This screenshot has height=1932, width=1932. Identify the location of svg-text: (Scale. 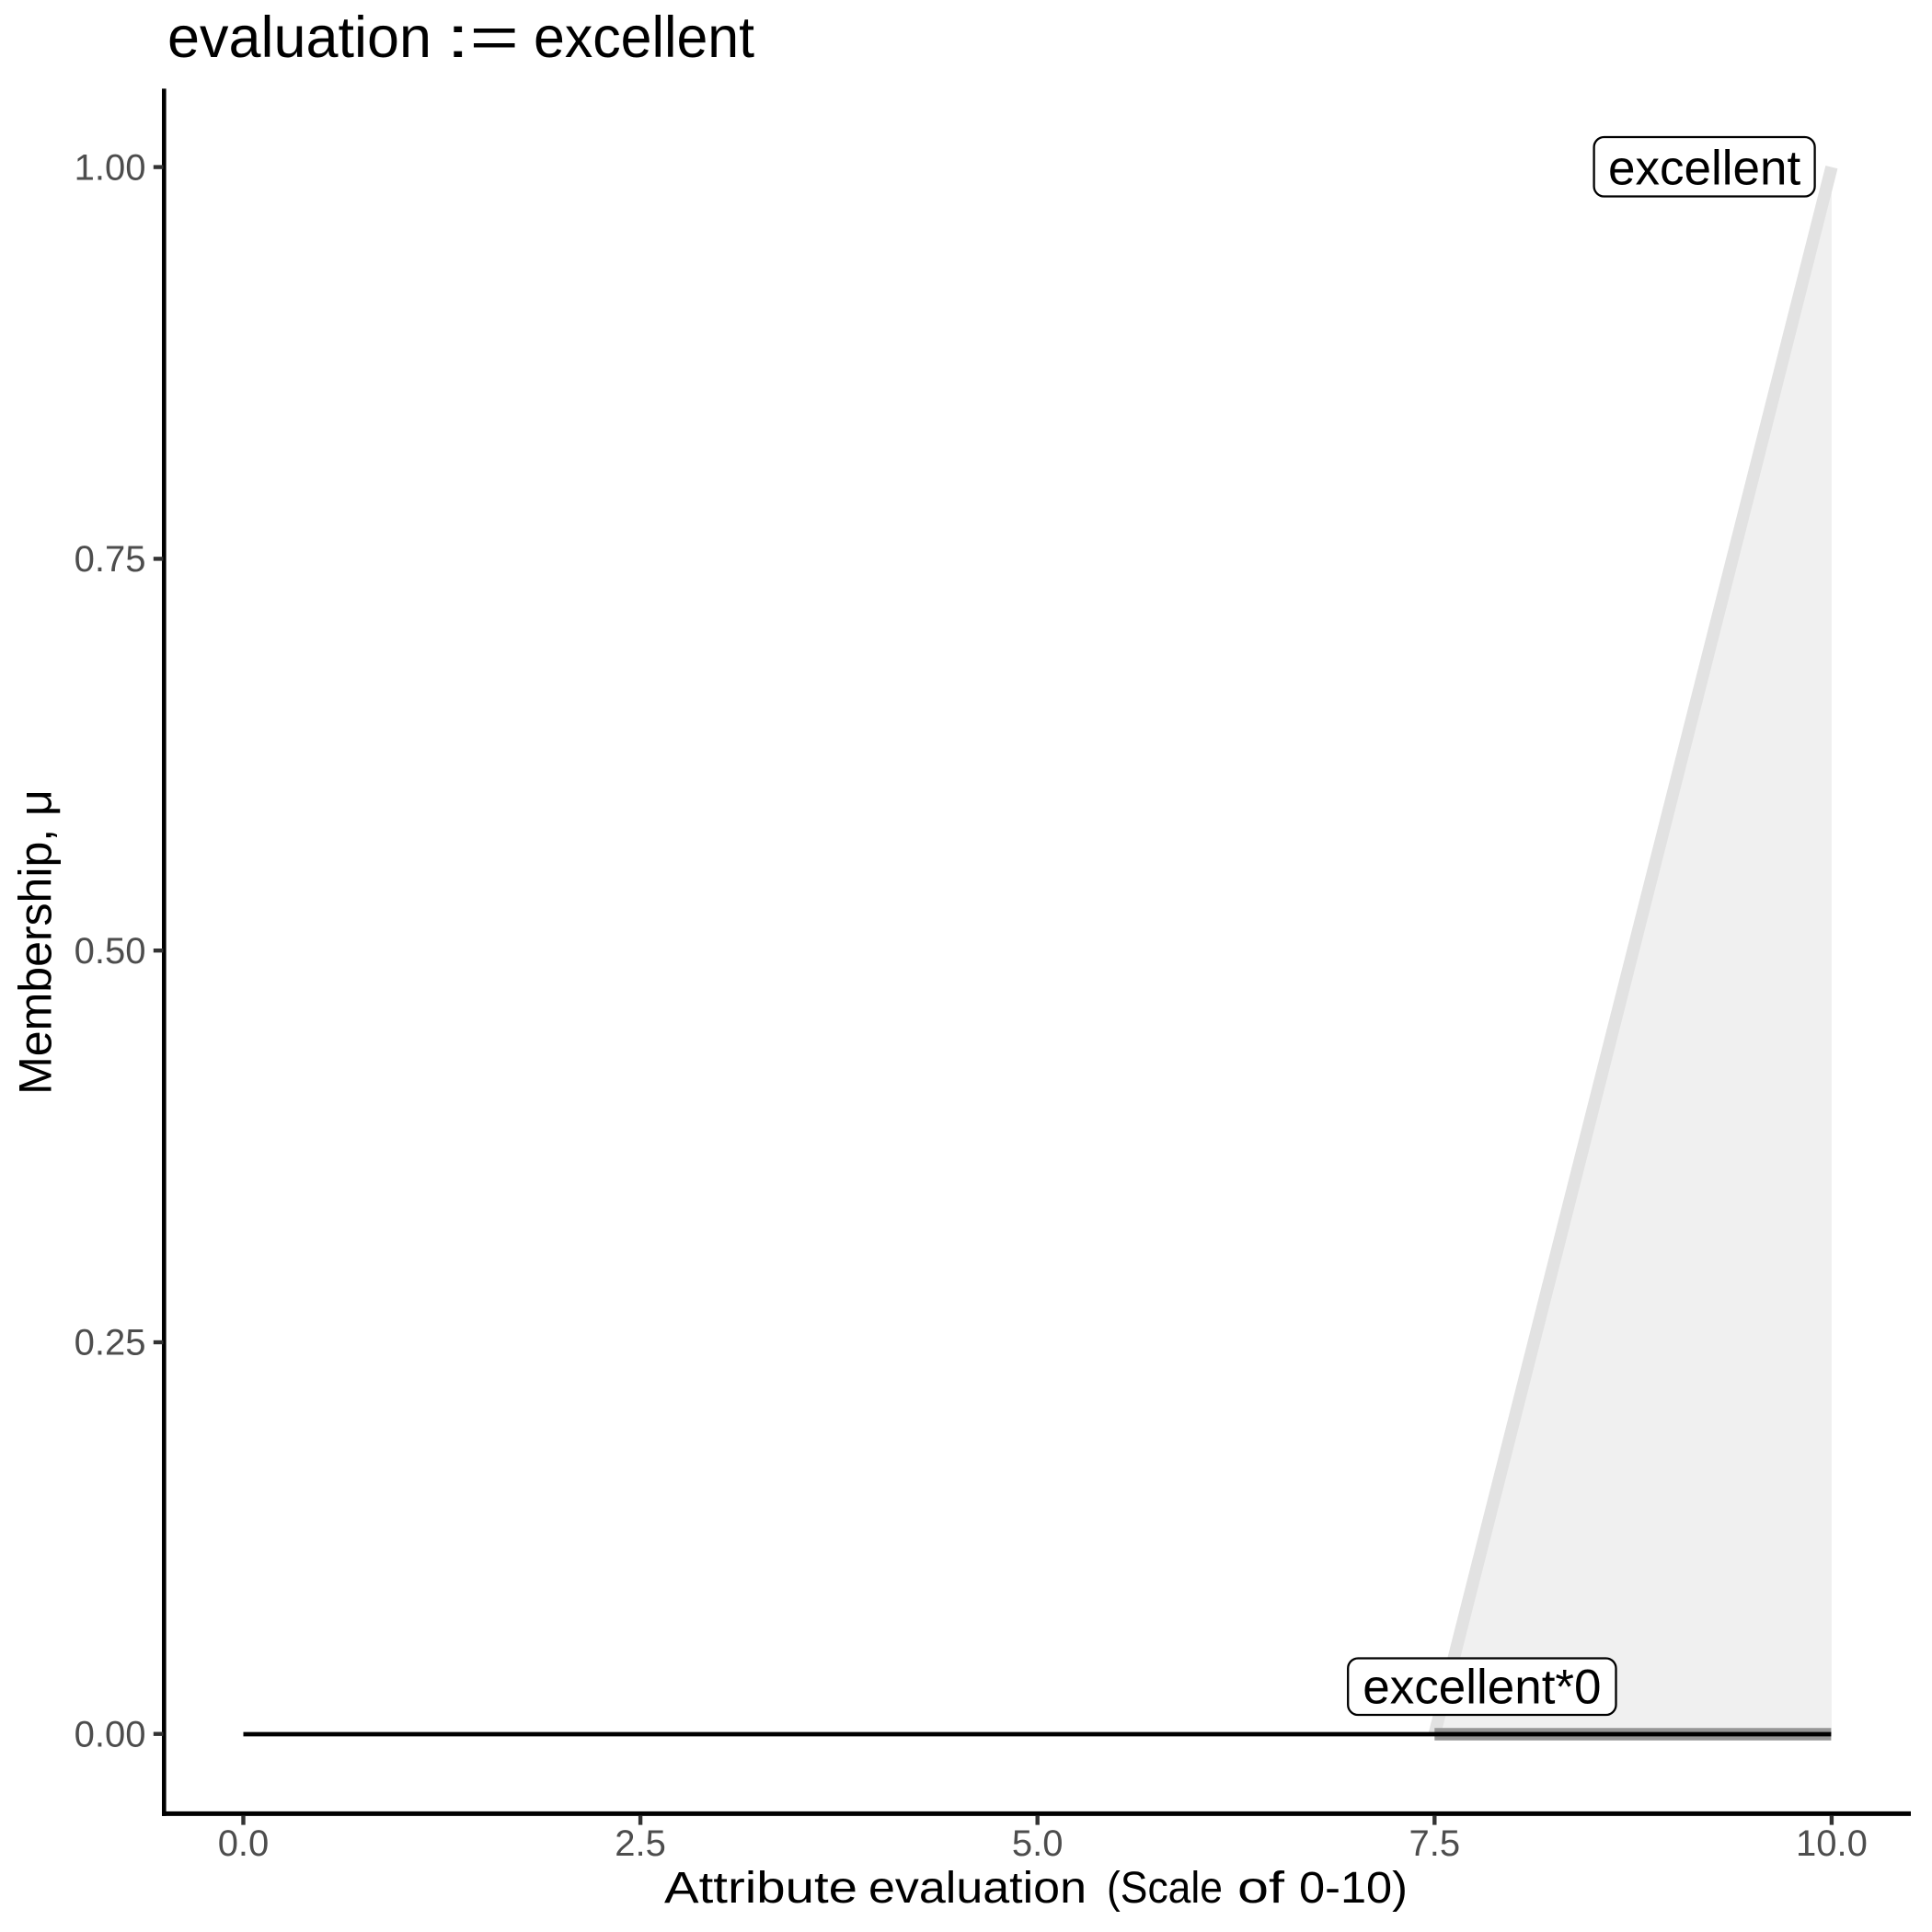
(1165, 1888).